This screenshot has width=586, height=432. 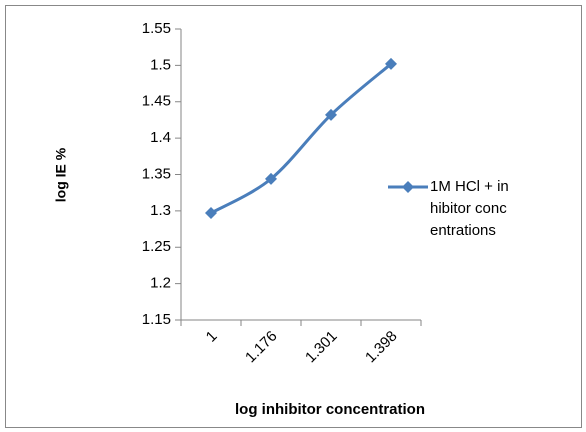 I want to click on legend-label: 1M HCl + inhibitor concentrations, so click(x=469, y=208).